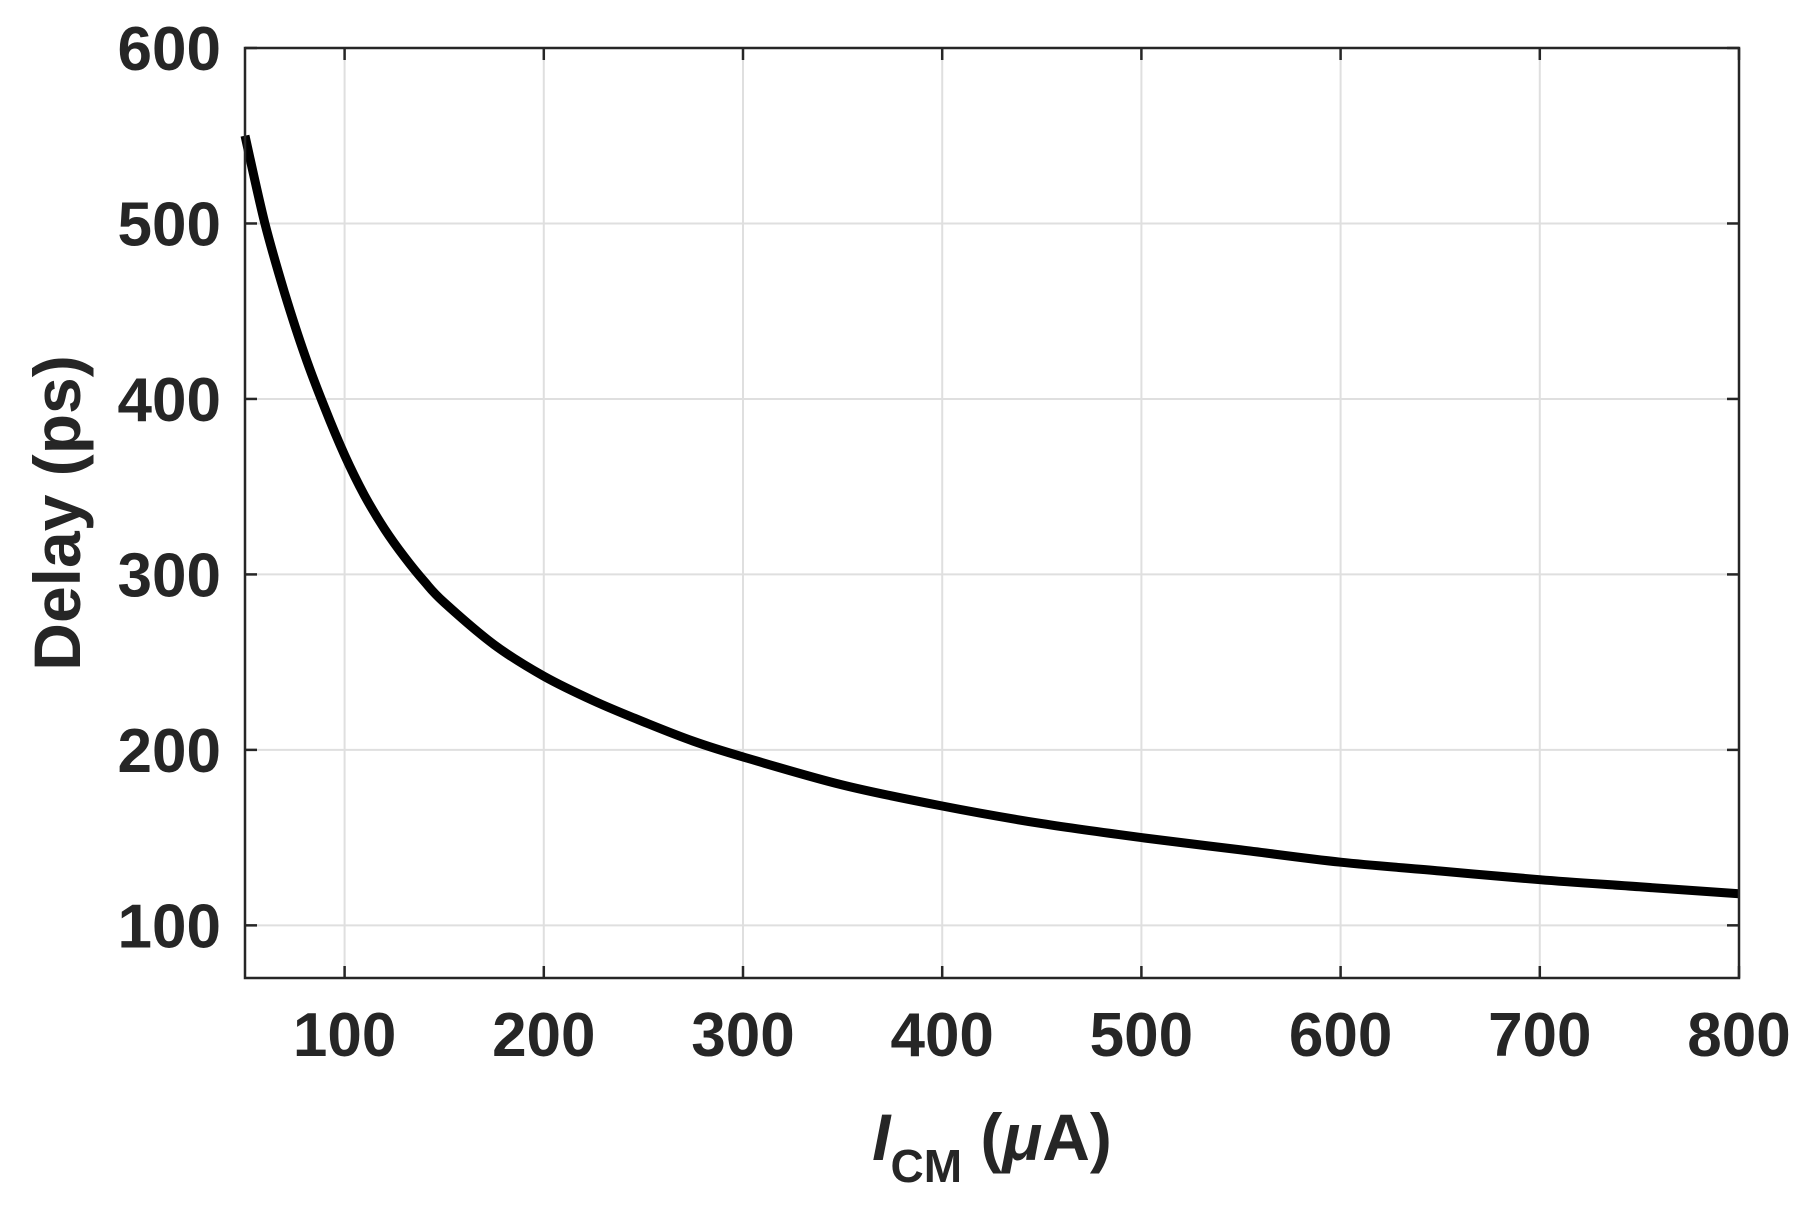  I want to click on x-tick-label: 700, so click(1539, 1035).